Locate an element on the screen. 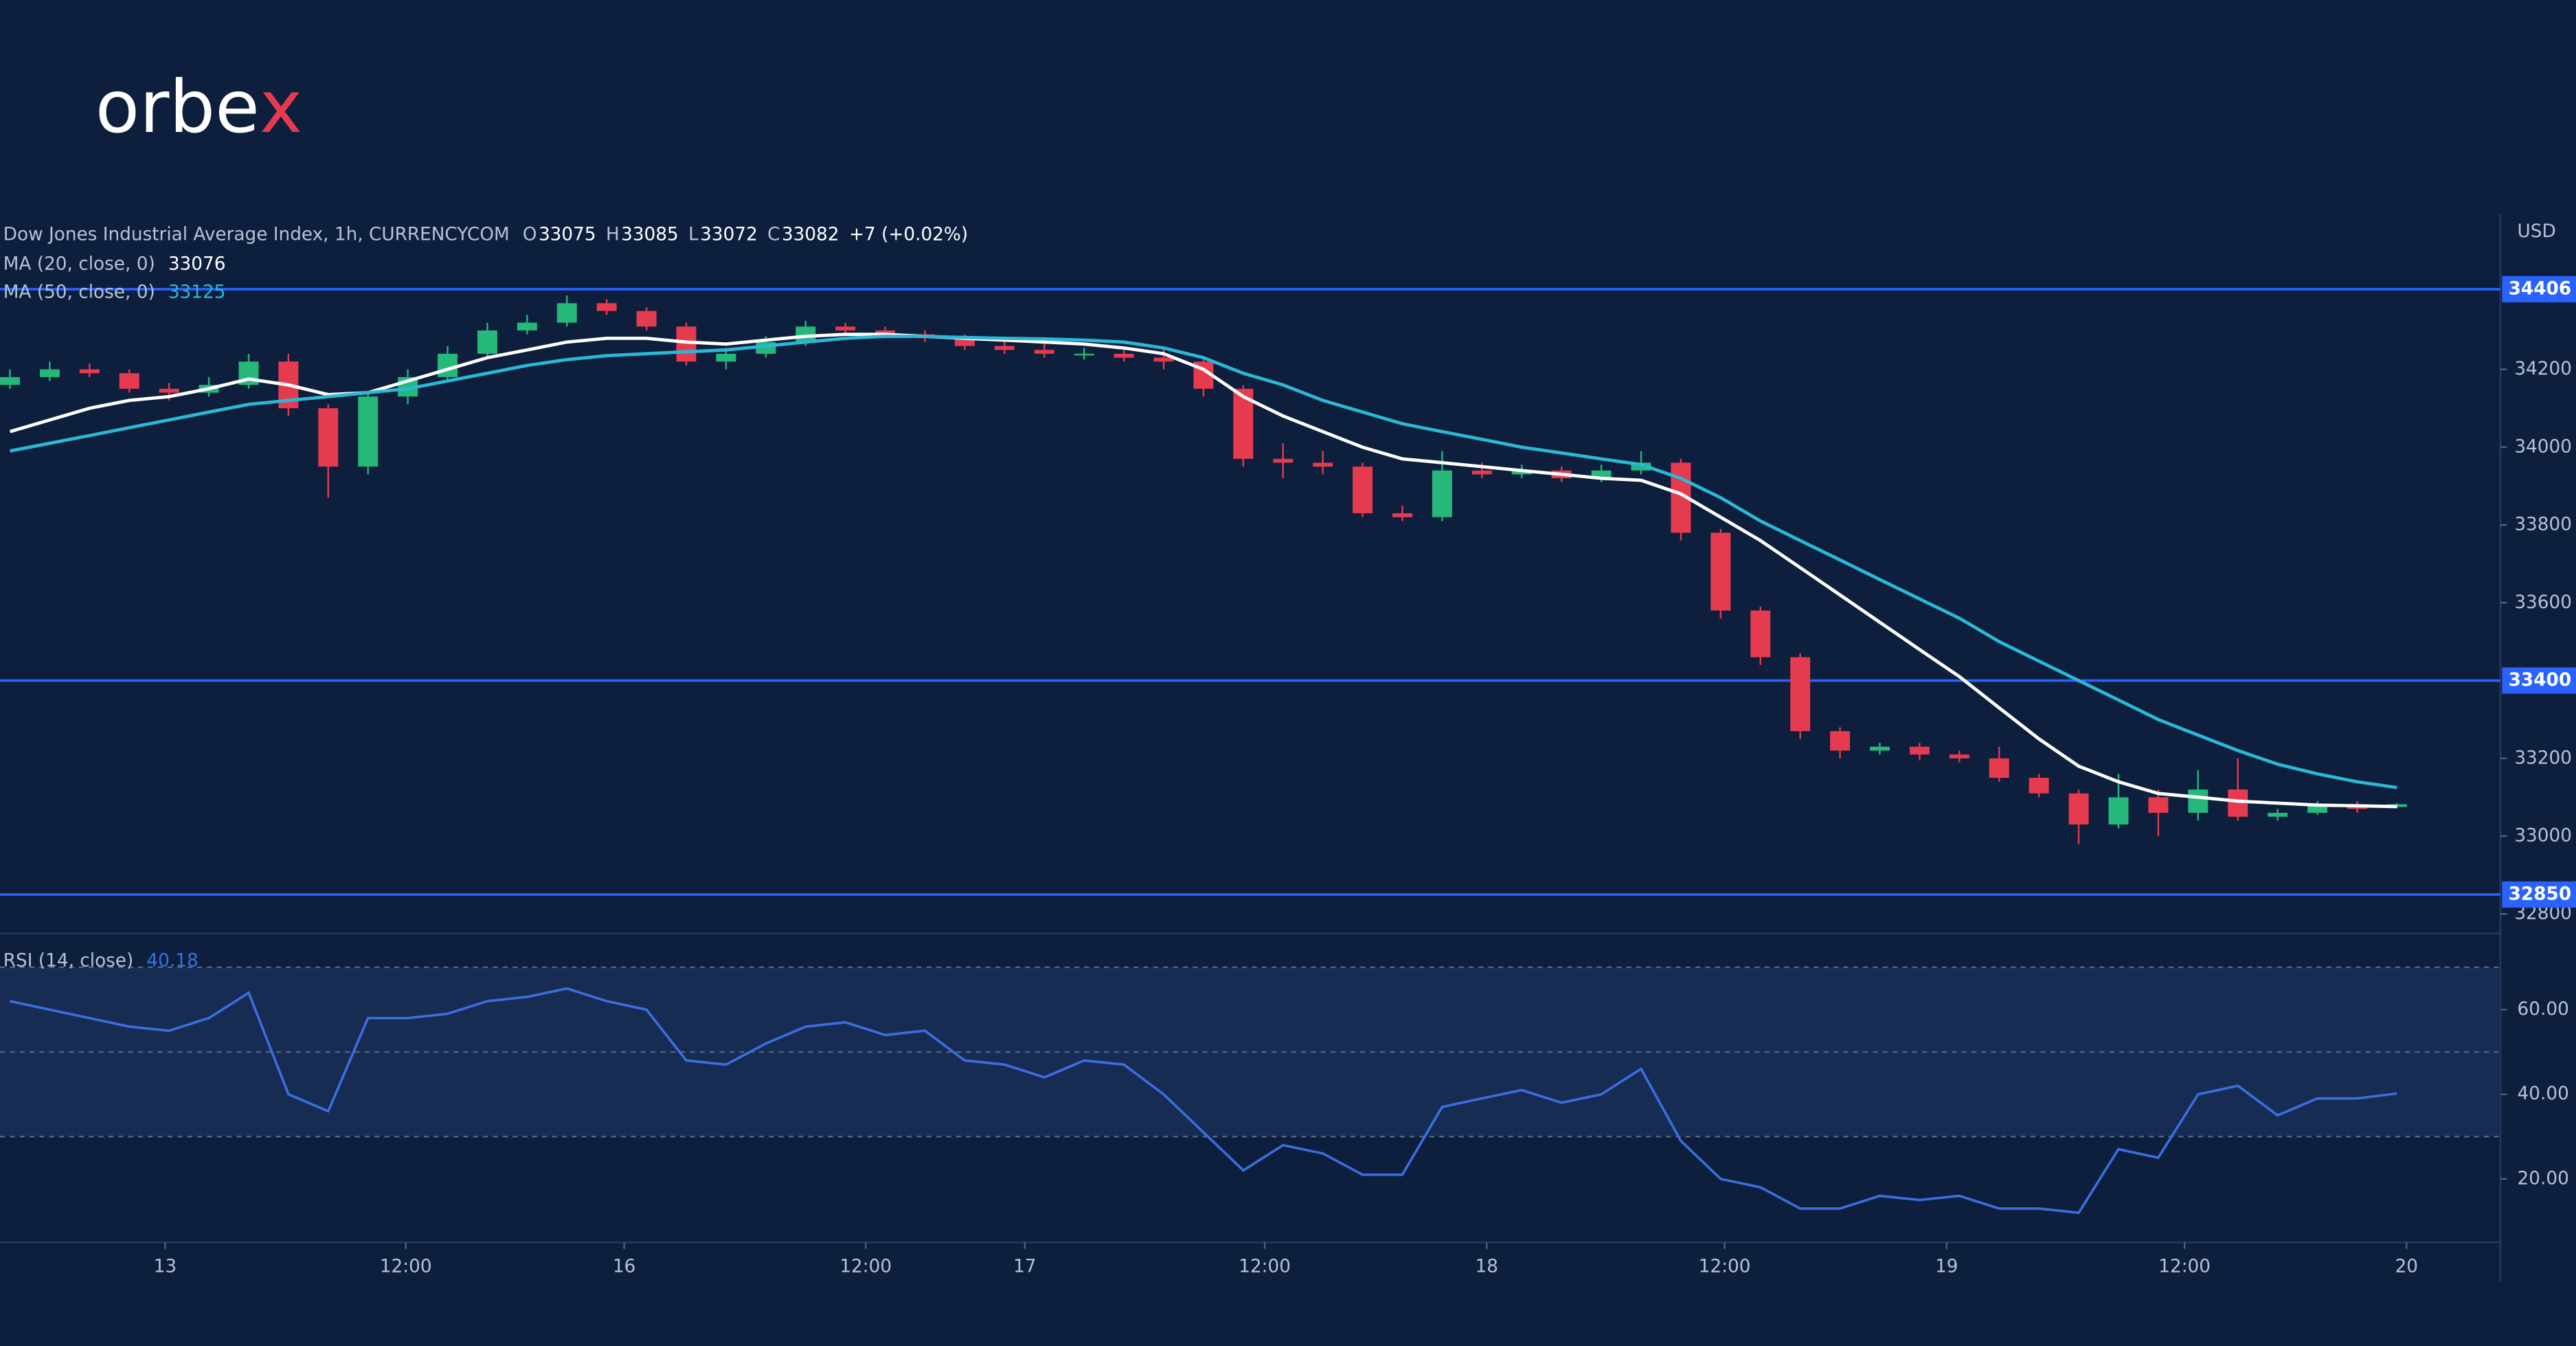 The width and height of the screenshot is (2576, 1346). x-tick-label: 17 is located at coordinates (1024, 1267).